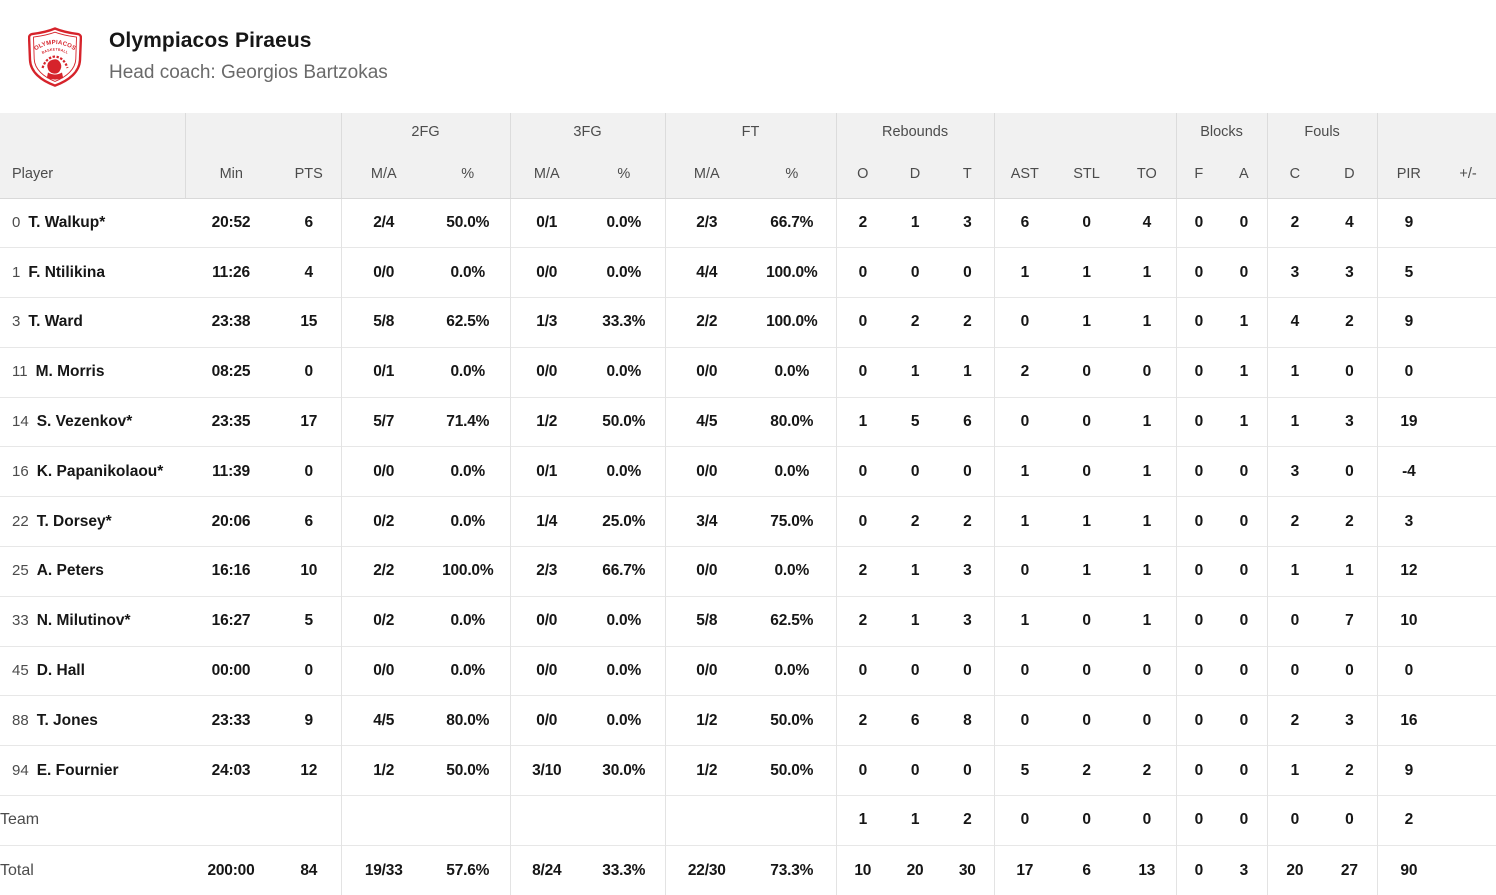  I want to click on group-header-rebounds: Rebounds, so click(915, 132).